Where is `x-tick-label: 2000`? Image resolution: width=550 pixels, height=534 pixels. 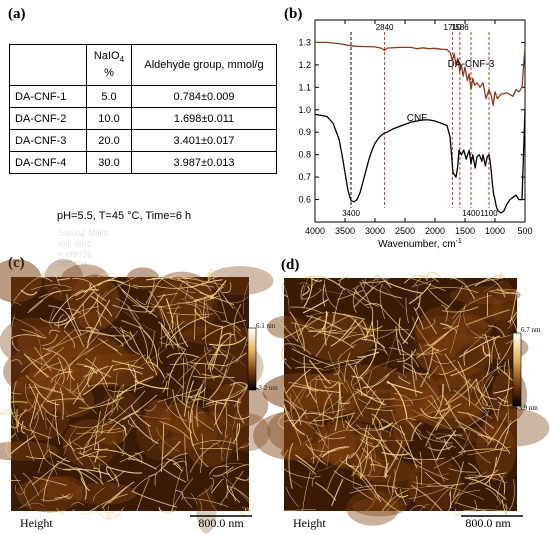
x-tick-label: 2000 is located at coordinates (435, 231).